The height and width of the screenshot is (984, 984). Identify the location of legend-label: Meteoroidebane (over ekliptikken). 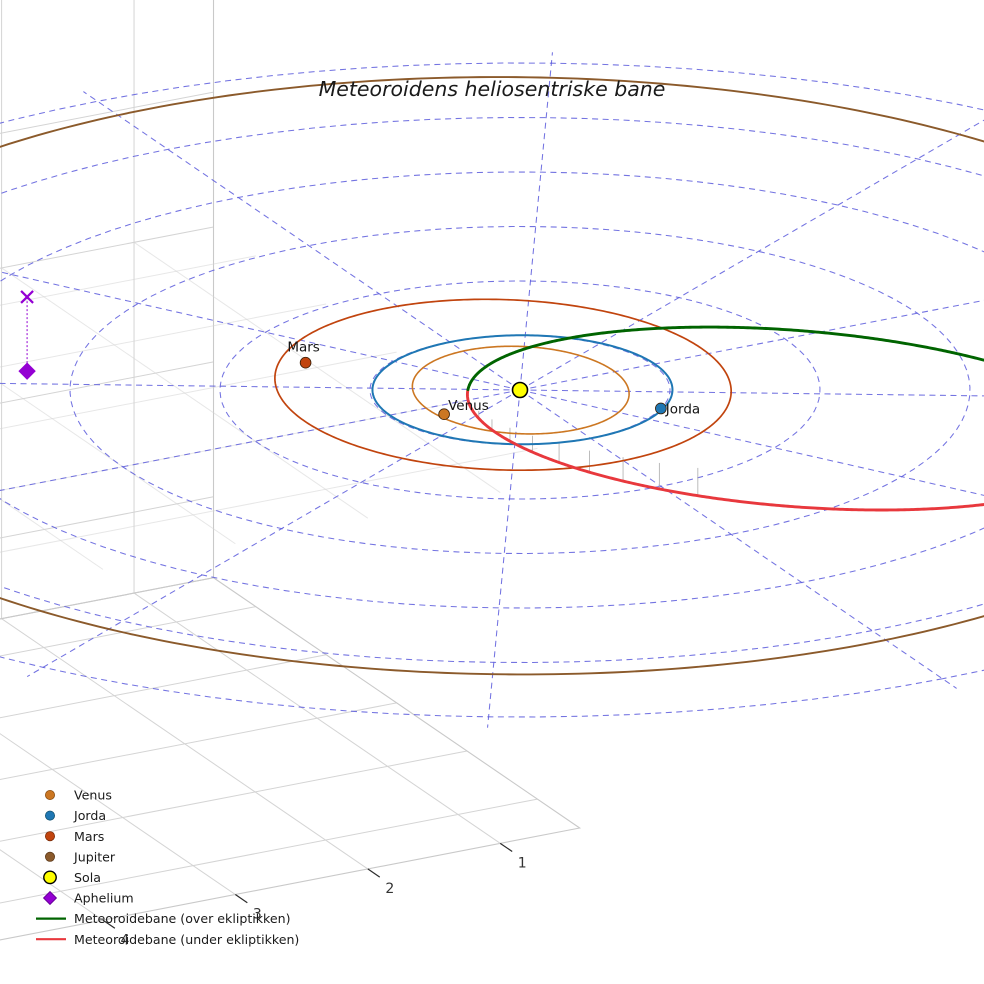
(182, 918).